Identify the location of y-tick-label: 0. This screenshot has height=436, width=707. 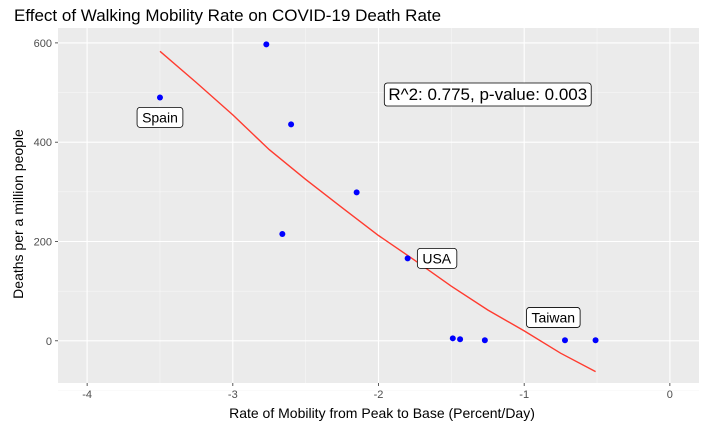
(49, 342).